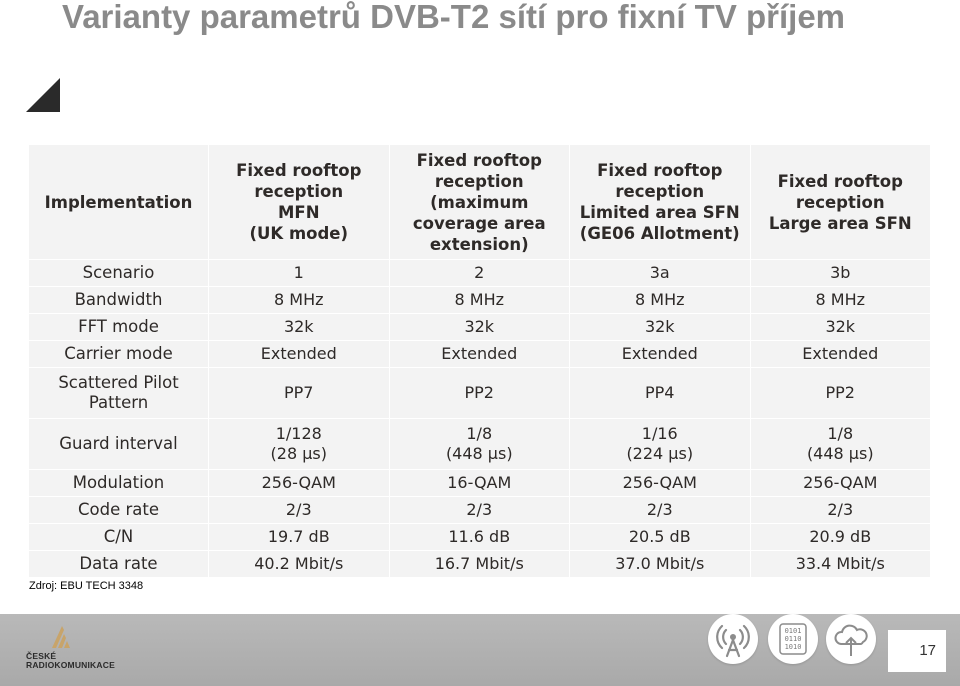 The width and height of the screenshot is (960, 686). Describe the element at coordinates (299, 273) in the screenshot. I see `table-cell: 1` at that location.